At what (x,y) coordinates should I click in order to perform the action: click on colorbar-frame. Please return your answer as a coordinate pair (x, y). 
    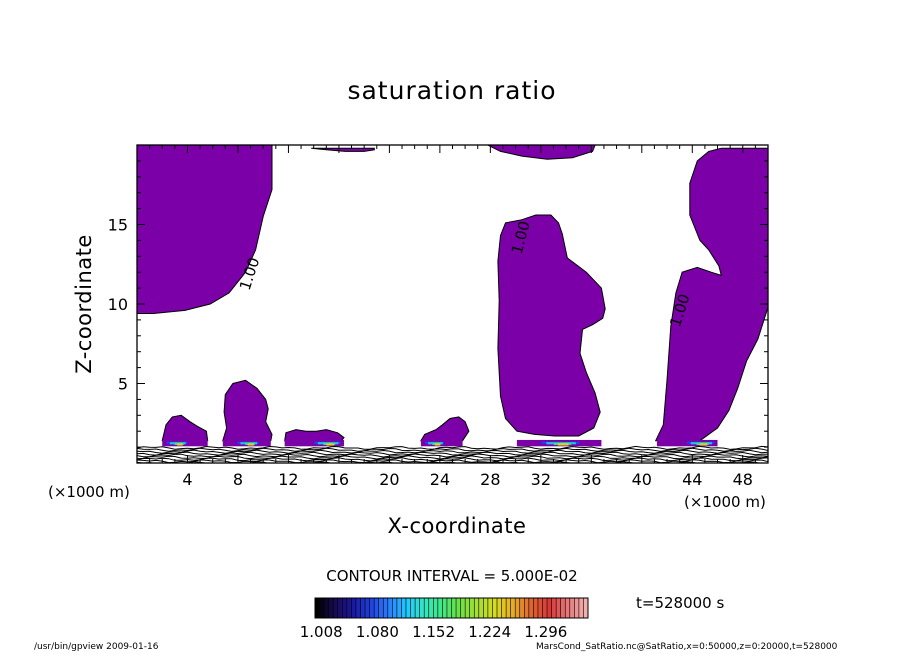
    Looking at the image, I should click on (451, 608).